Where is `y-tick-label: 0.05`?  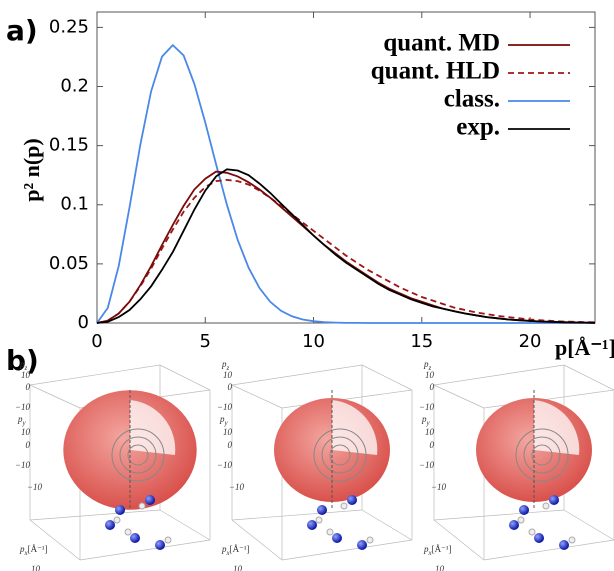 y-tick-label: 0.05 is located at coordinates (69, 263).